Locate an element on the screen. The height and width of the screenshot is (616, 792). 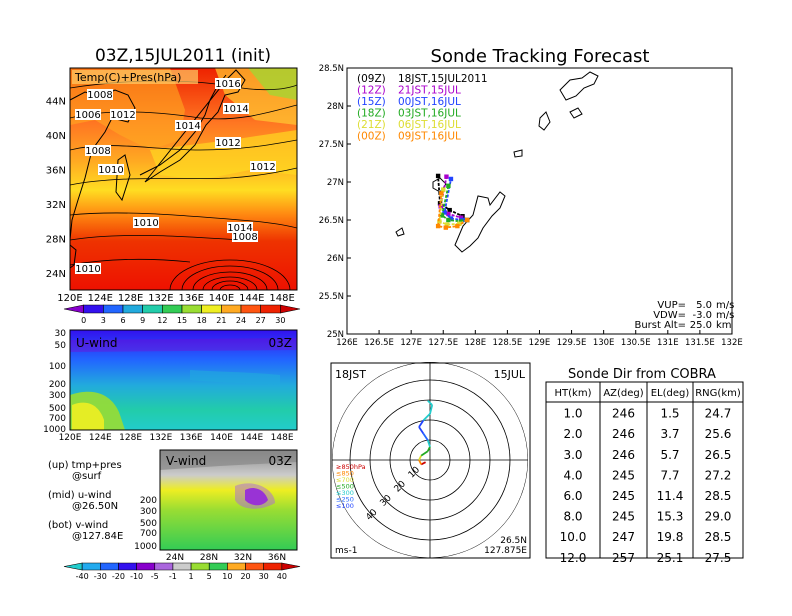
wind-colorbar-tick: -1 is located at coordinates (173, 576).